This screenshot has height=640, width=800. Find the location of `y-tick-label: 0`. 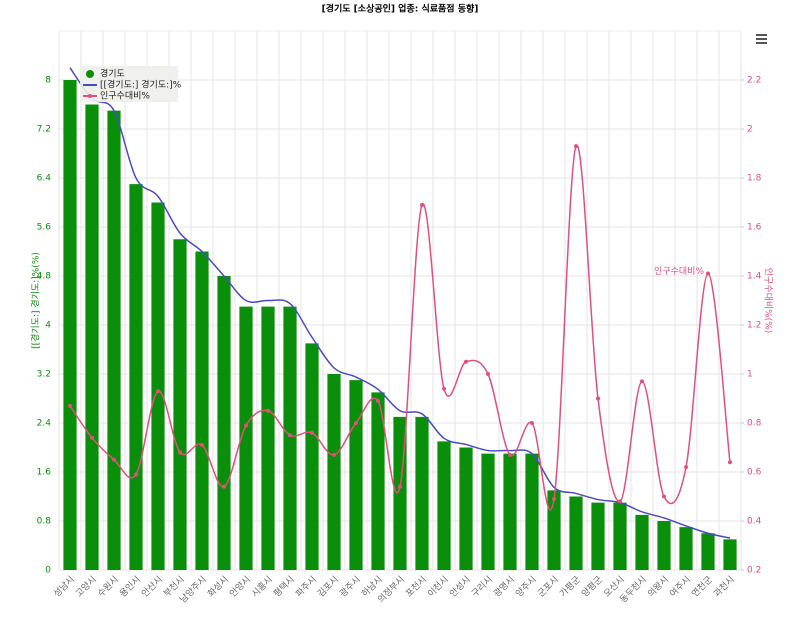

y-tick-label: 0 is located at coordinates (48, 571).